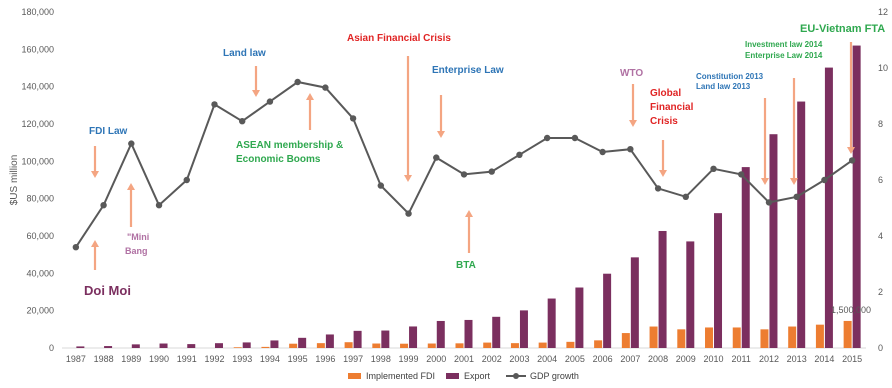  I want to click on x-tick-label: 2004, so click(547, 359).